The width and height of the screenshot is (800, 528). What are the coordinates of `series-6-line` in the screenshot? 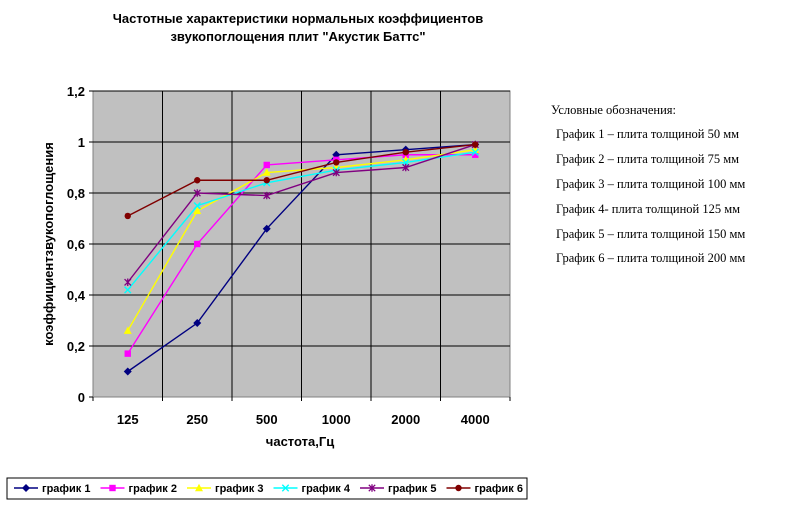 It's located at (301, 180).